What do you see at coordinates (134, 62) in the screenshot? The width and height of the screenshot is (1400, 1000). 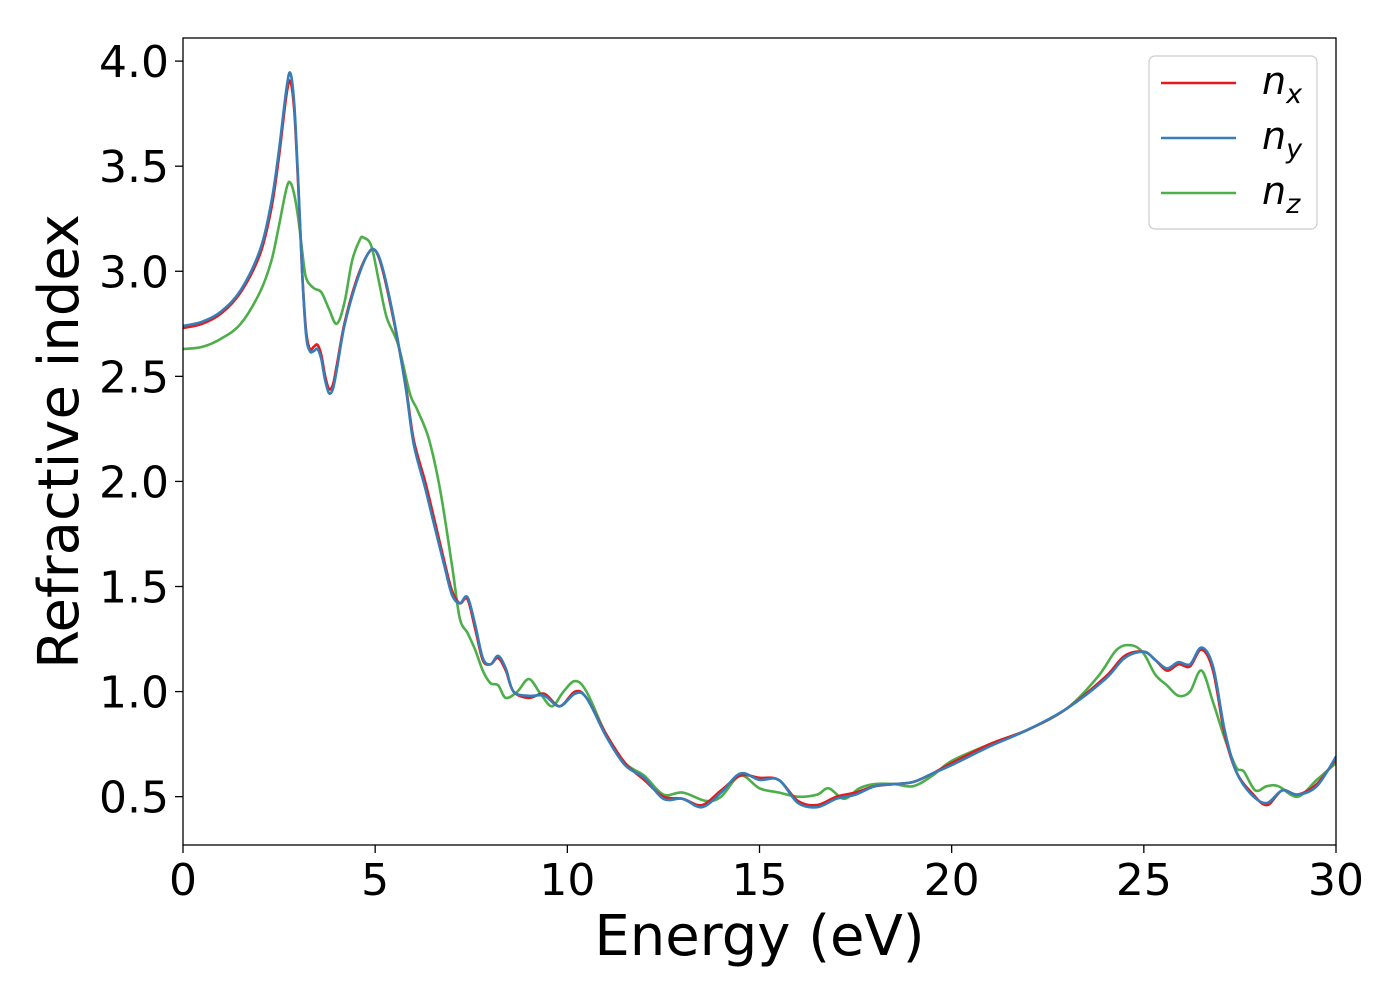 I see `y-tick-label: 4.0` at bounding box center [134, 62].